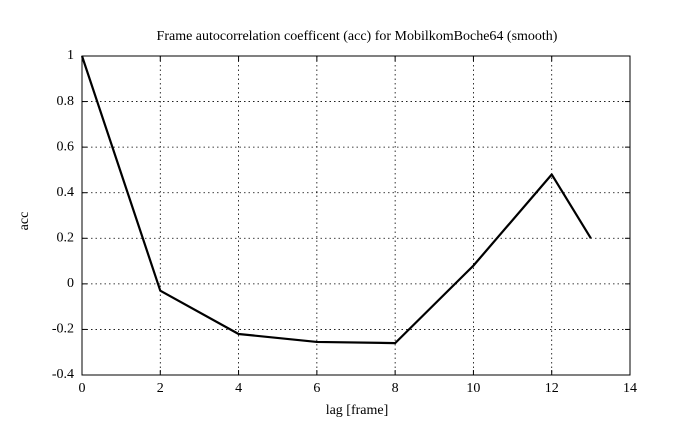 Image resolution: width=685 pixels, height=433 pixels. What do you see at coordinates (66, 146) in the screenshot?
I see `y-tick-label: 0.6` at bounding box center [66, 146].